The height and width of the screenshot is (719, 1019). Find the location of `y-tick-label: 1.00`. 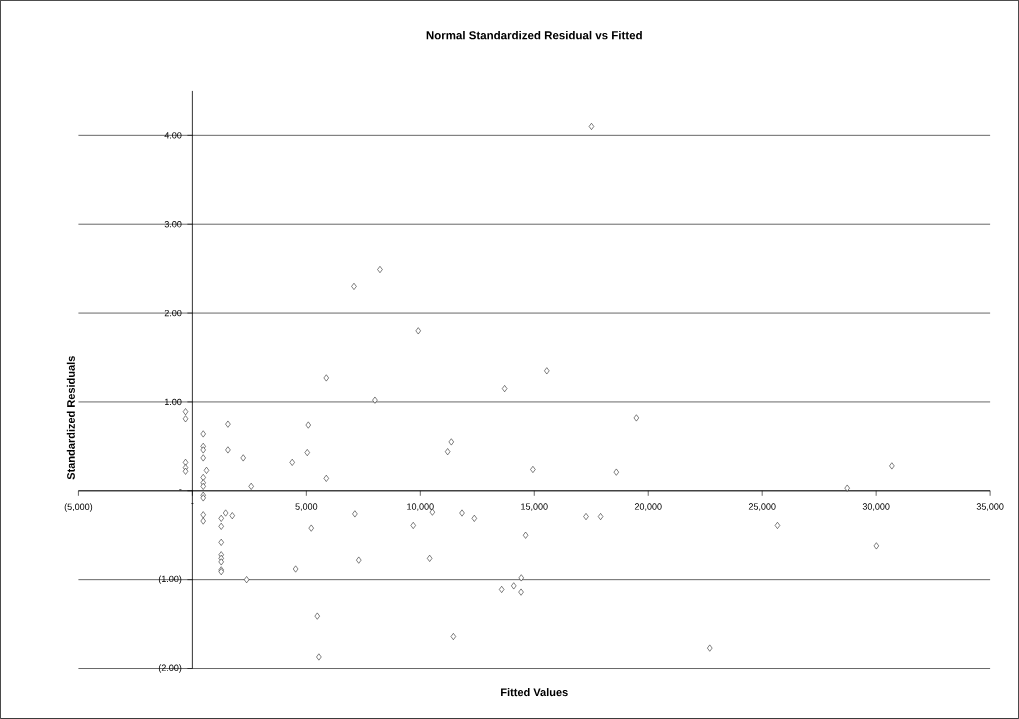

y-tick-label: 1.00 is located at coordinates (173, 402).